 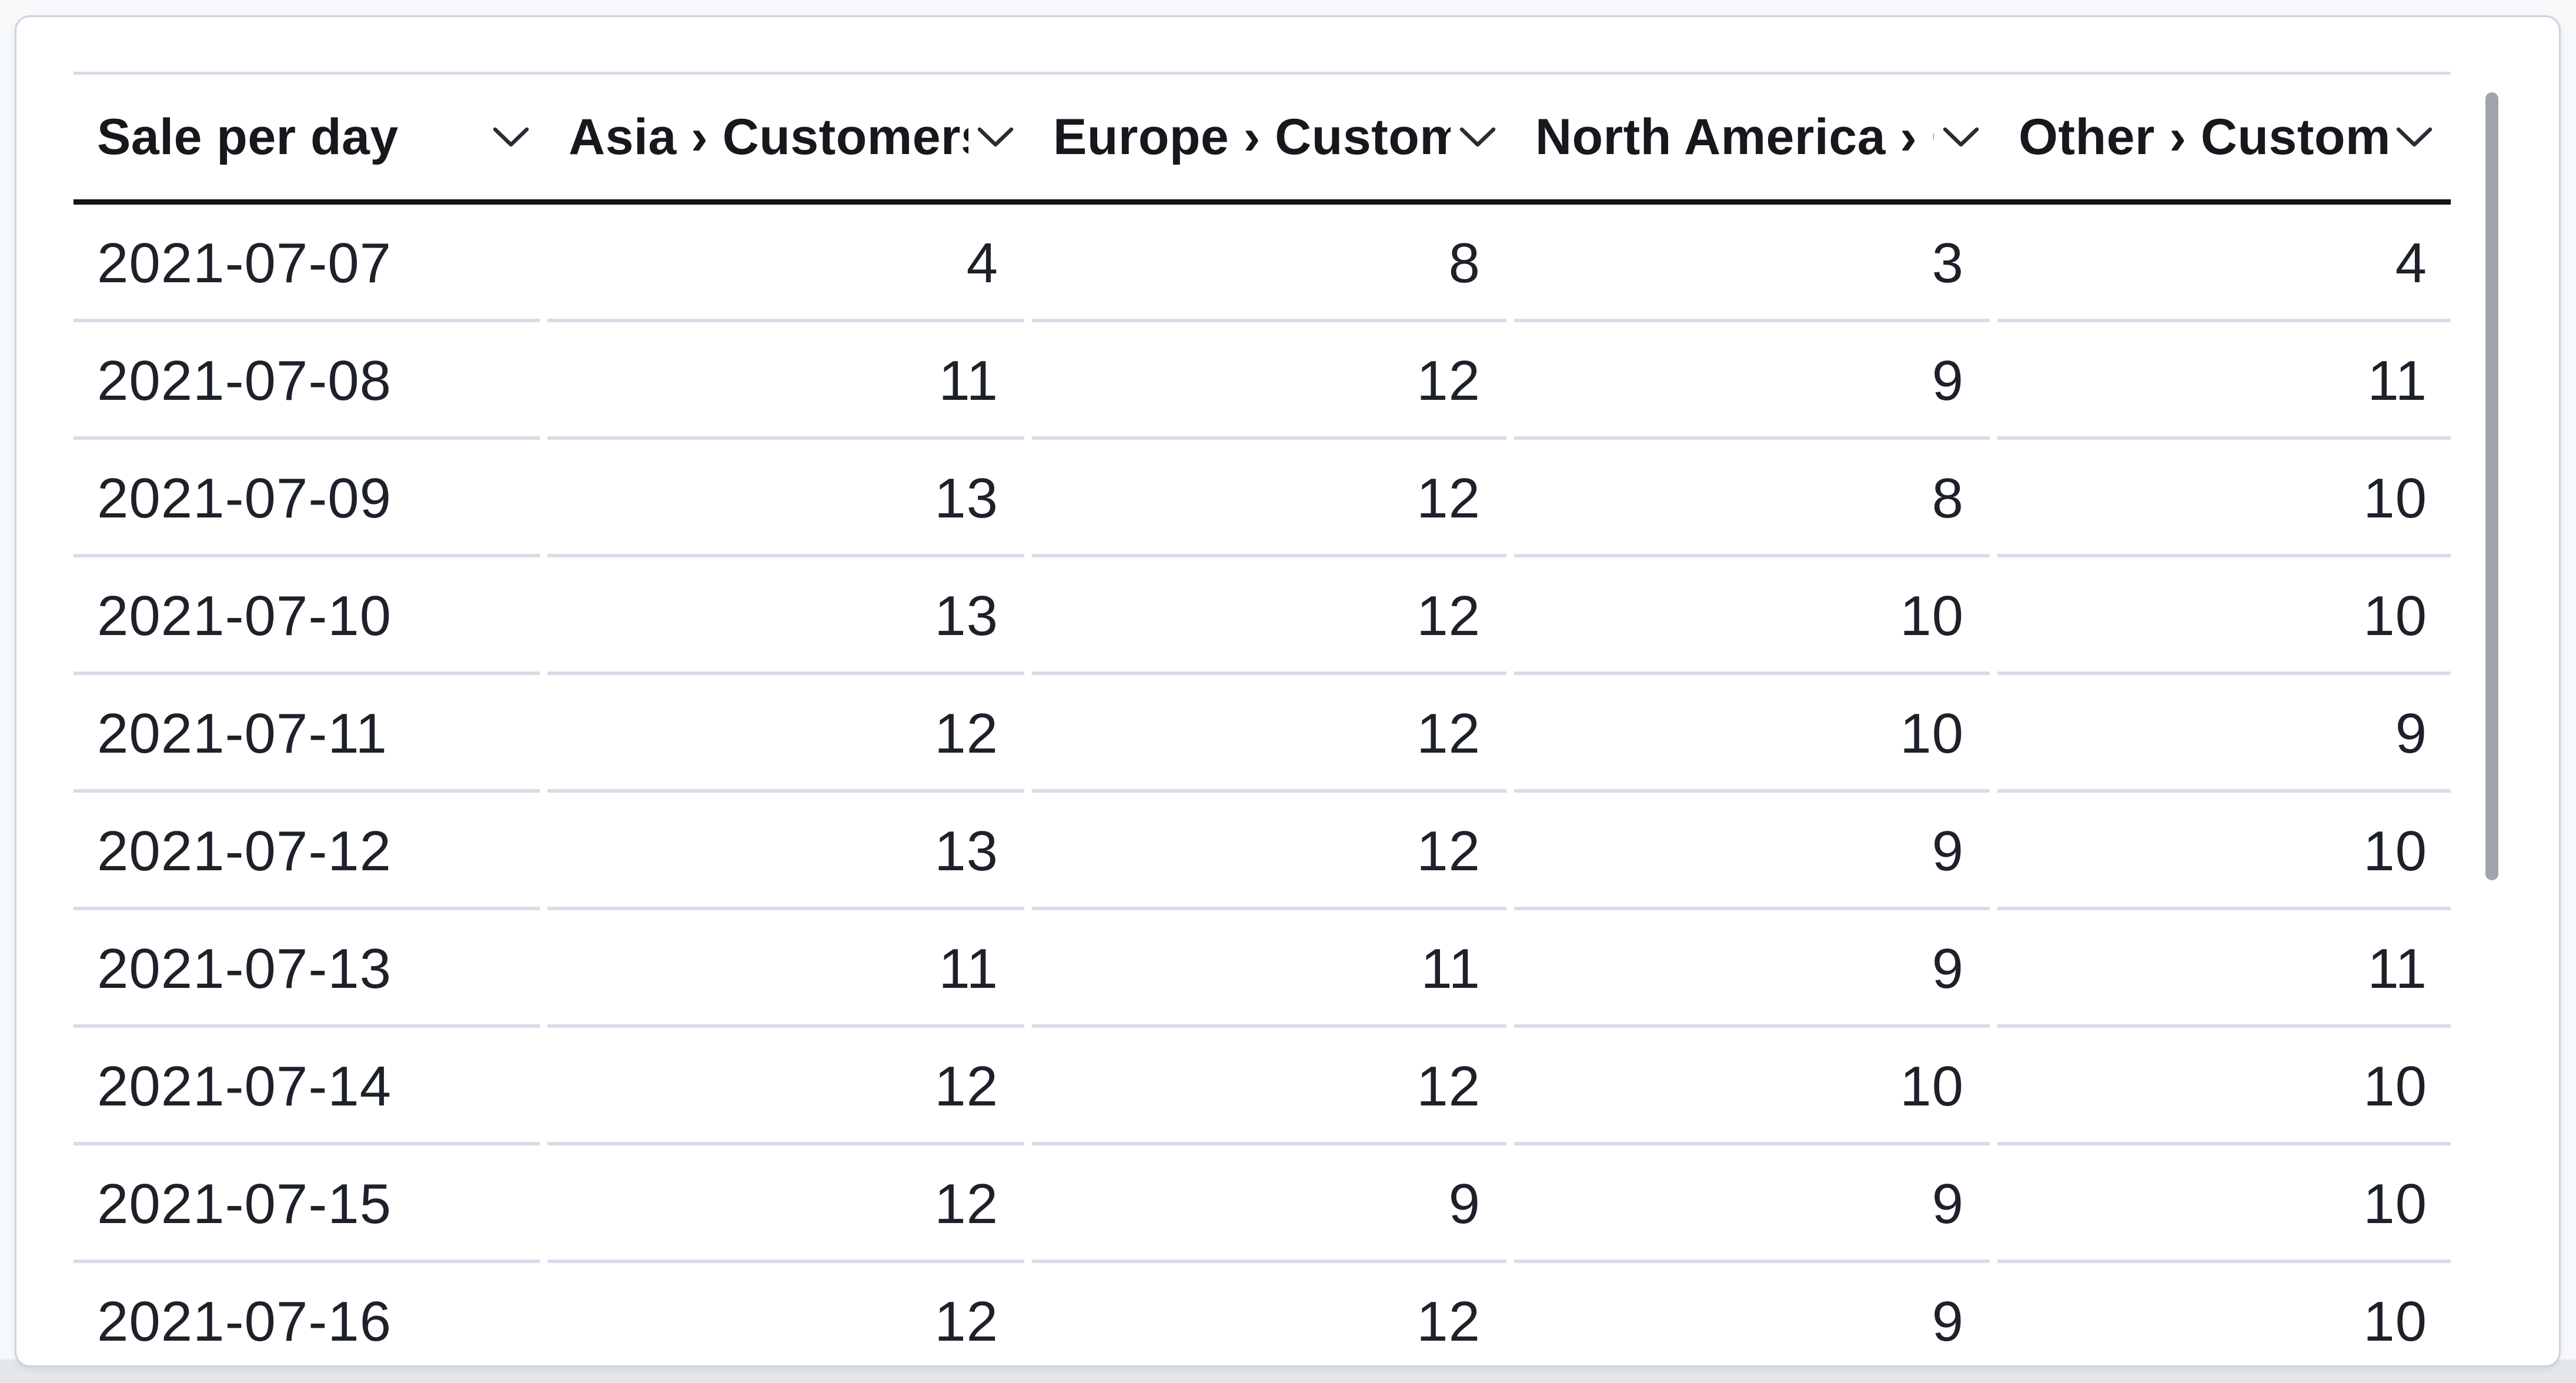 I want to click on table-row: 2021-07-12 13 12 9 10, so click(x=1262, y=851).